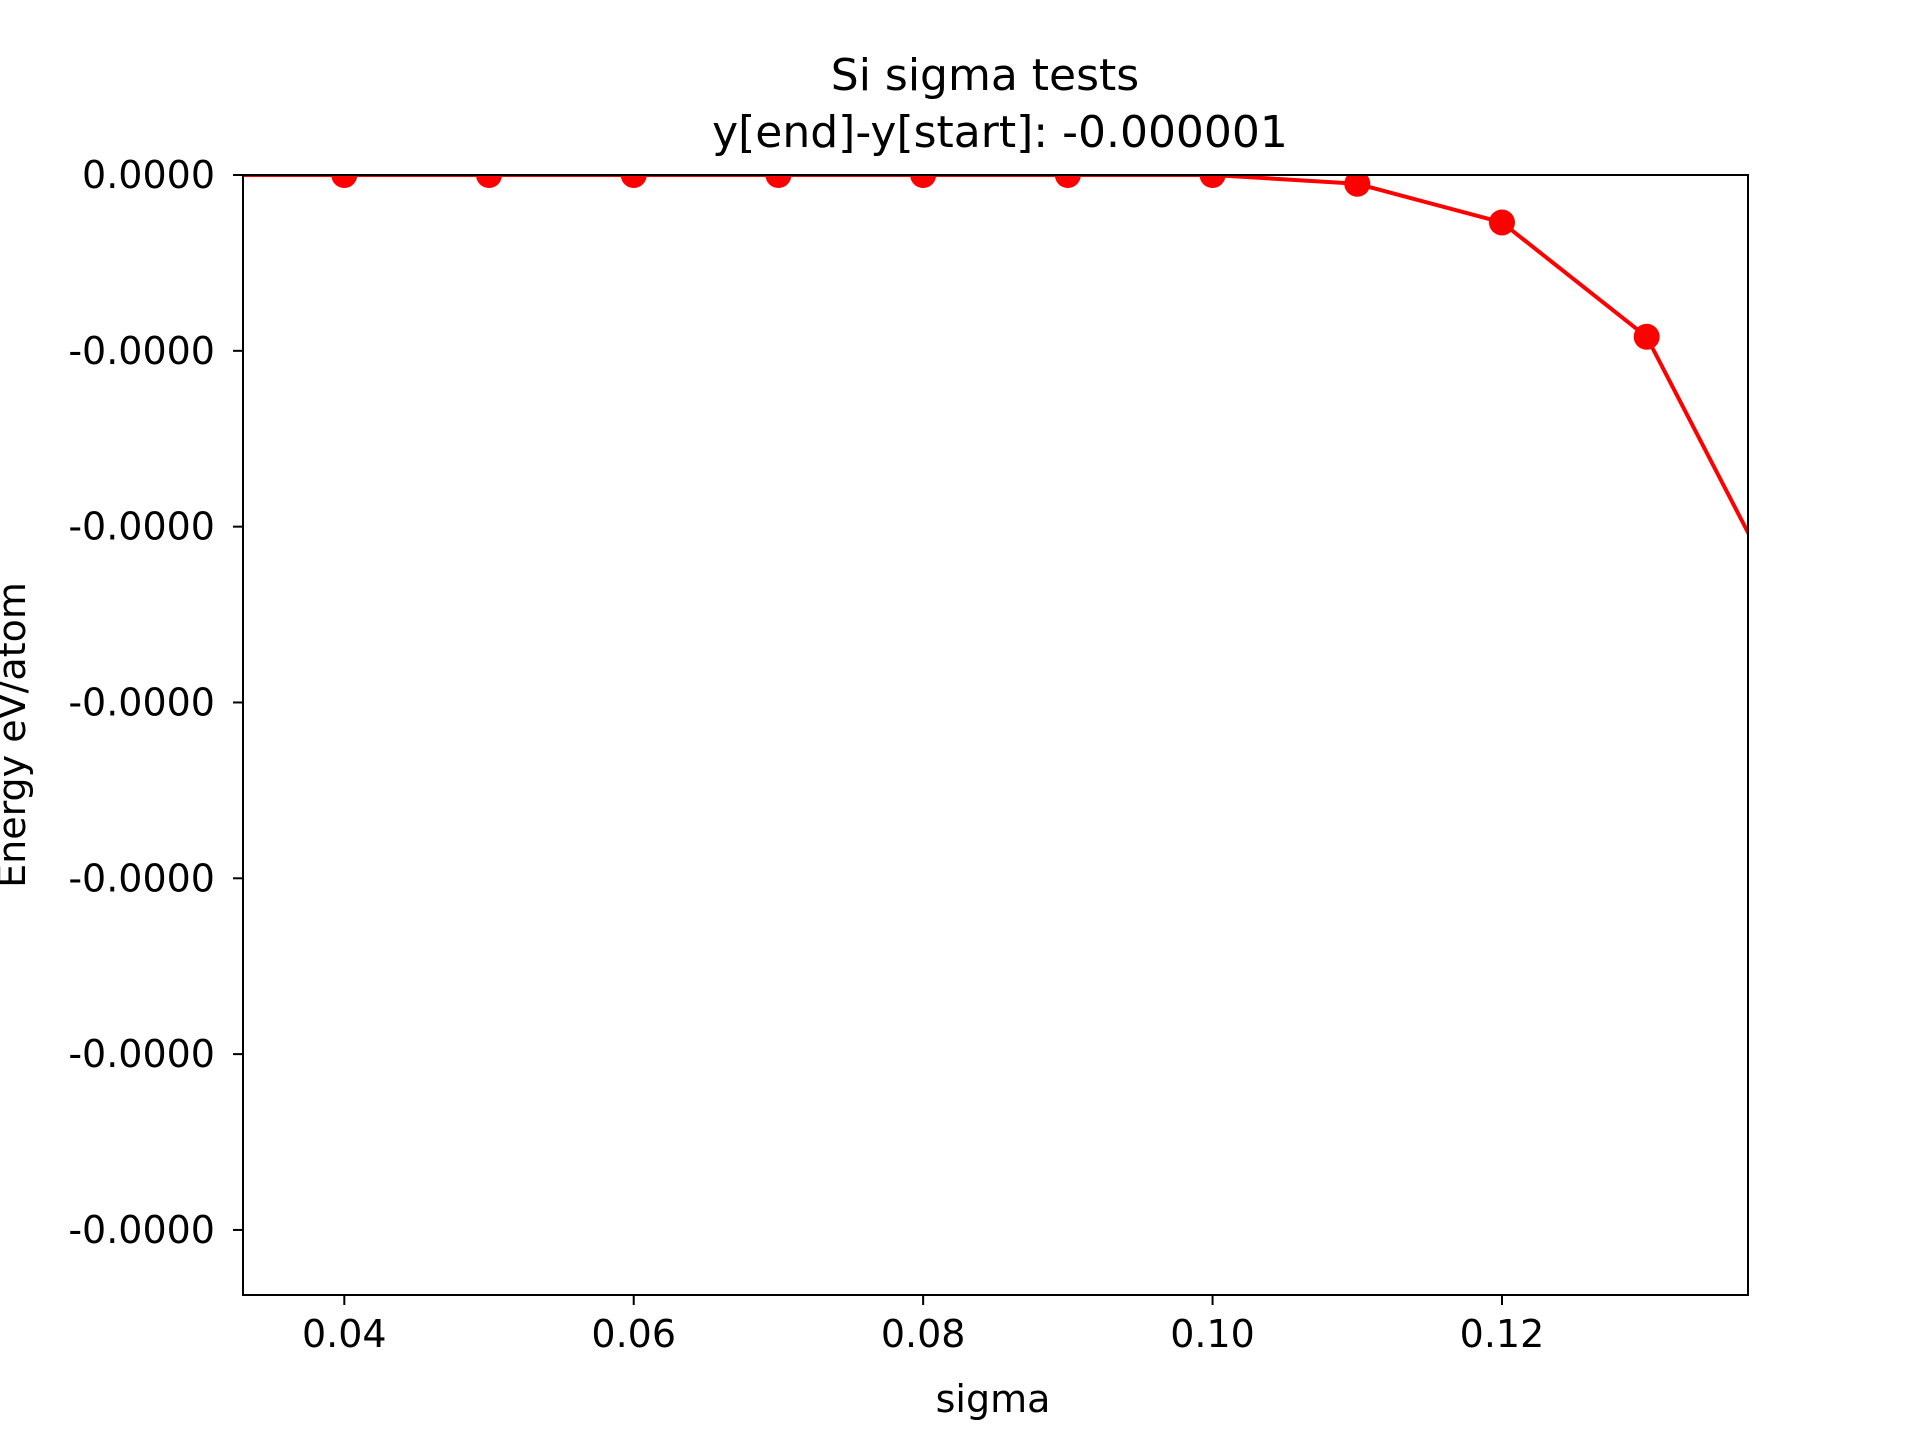 This screenshot has width=1920, height=1445. I want to click on x-axis-ticks: 0.04 0.06 0.08 0.10 0.12, so click(923, 1325).